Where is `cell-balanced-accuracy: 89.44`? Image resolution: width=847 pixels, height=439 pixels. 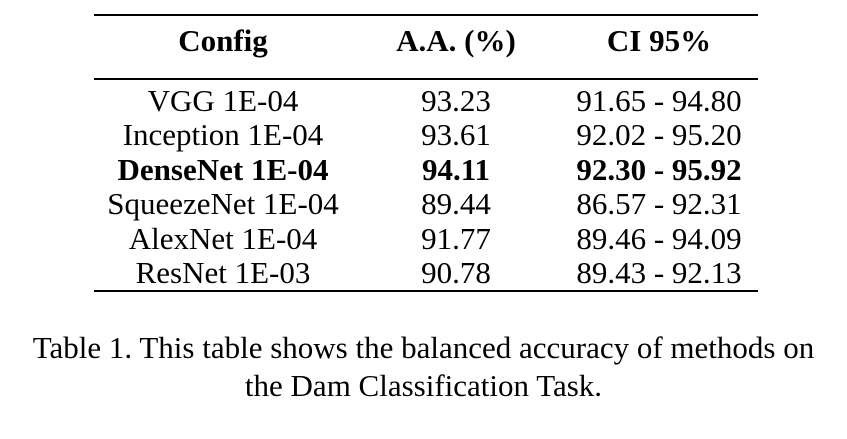
cell-balanced-accuracy: 89.44 is located at coordinates (456, 204).